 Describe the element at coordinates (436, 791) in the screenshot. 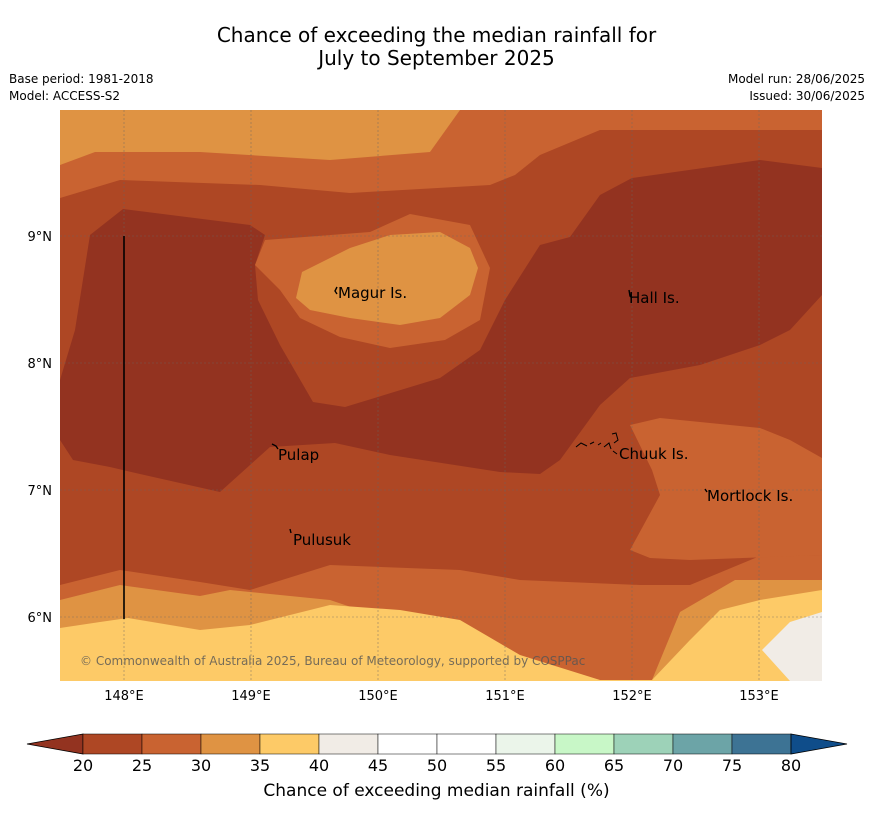

I see `colorbar-title: Chance of exceeding median rainfall (%)` at that location.